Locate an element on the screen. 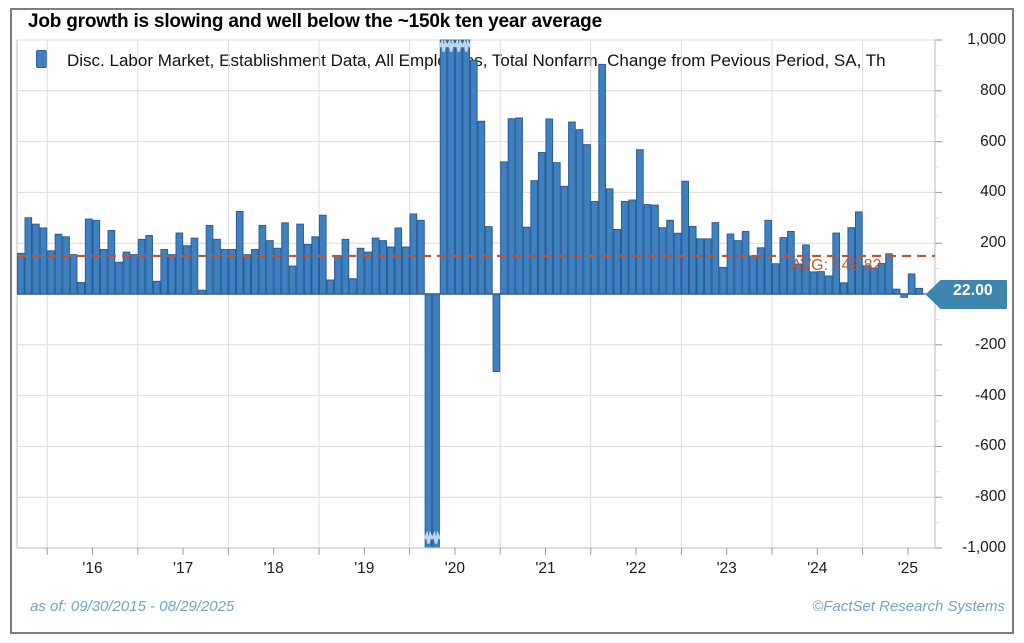 The width and height of the screenshot is (1024, 643). y-axis-label: -400 is located at coordinates (990, 395).